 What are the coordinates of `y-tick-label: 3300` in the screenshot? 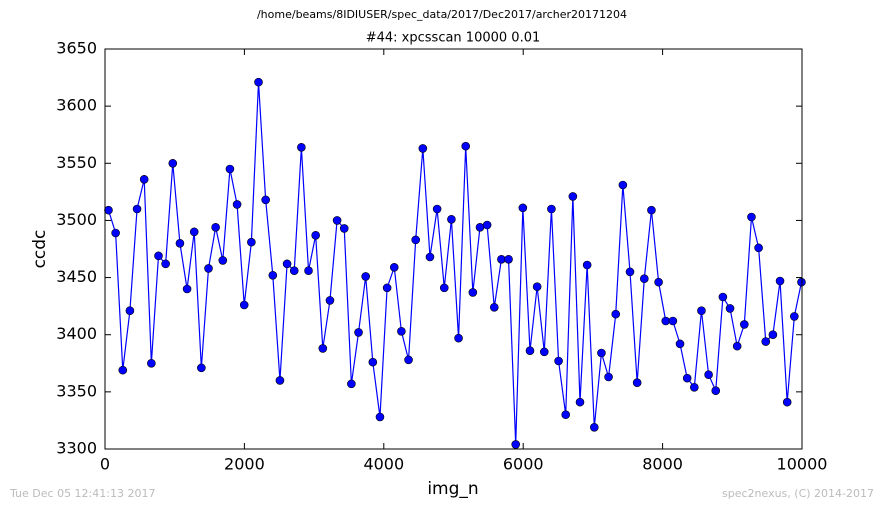 It's located at (76, 448).